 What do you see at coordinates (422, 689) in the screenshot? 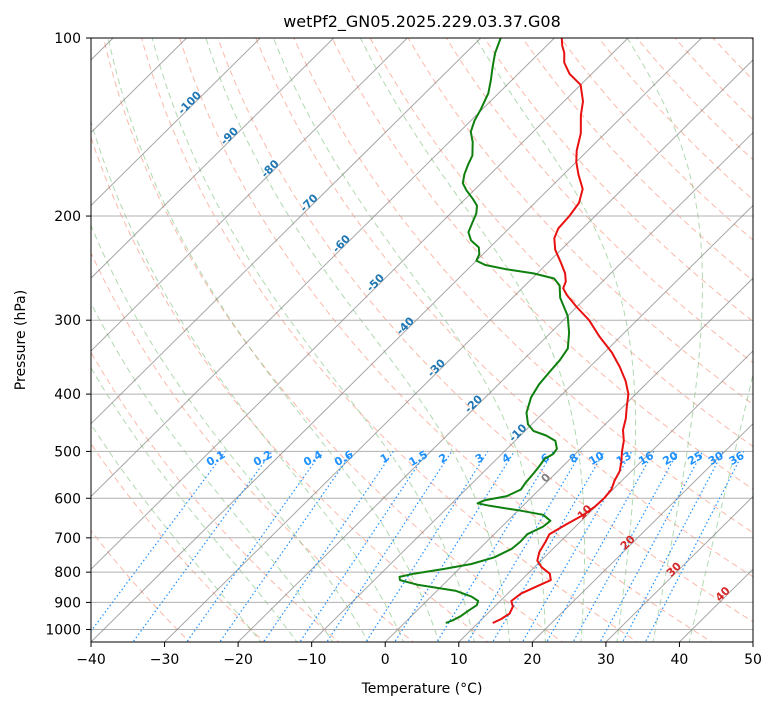
I see `x-axis-title: Temperature (°C)` at bounding box center [422, 689].